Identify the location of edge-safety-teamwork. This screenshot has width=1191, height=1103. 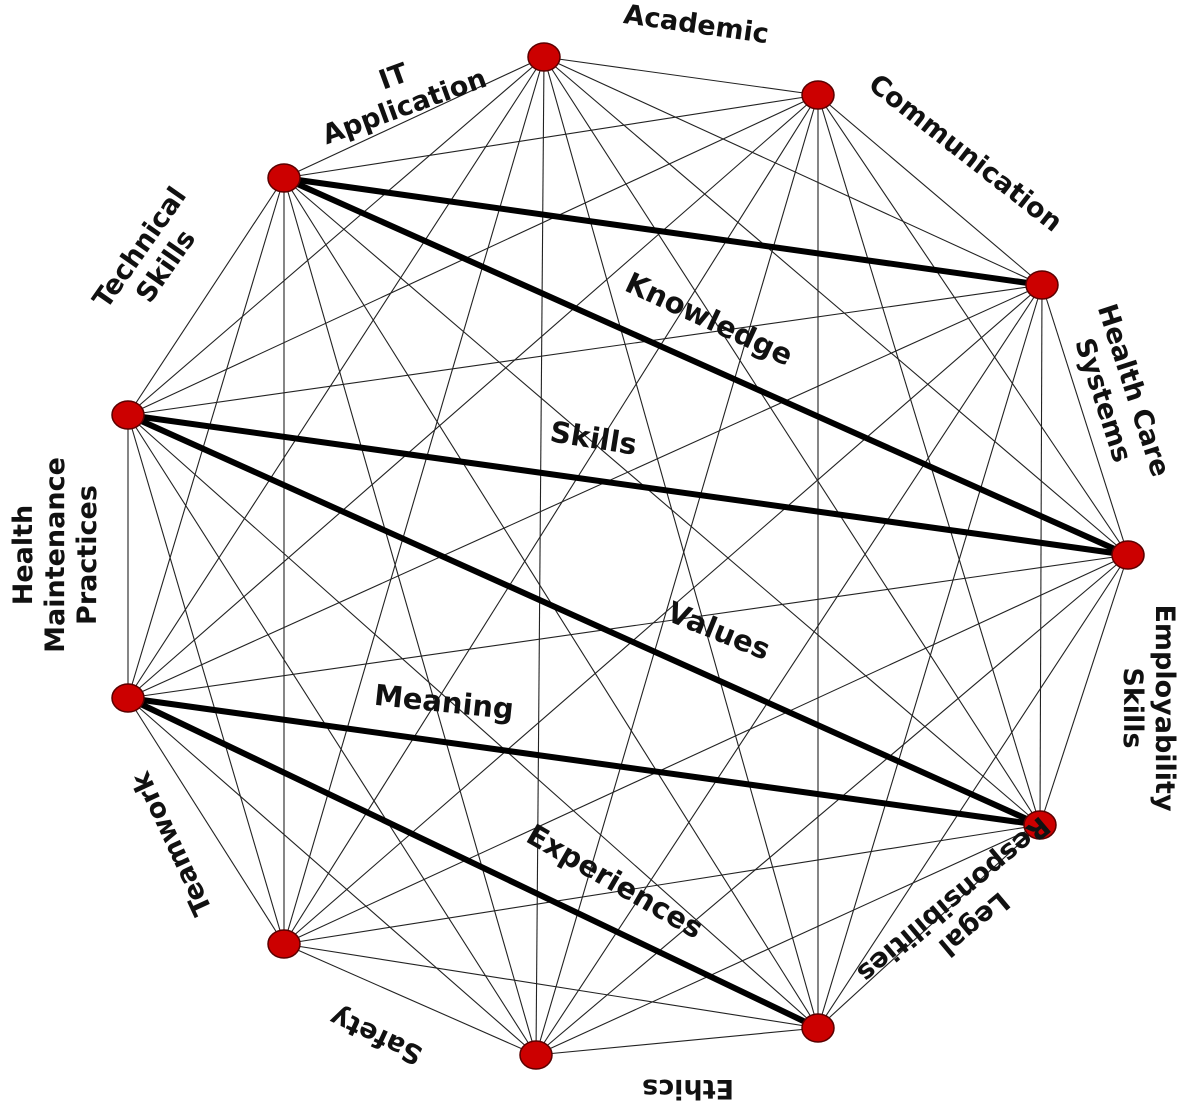
(410, 999).